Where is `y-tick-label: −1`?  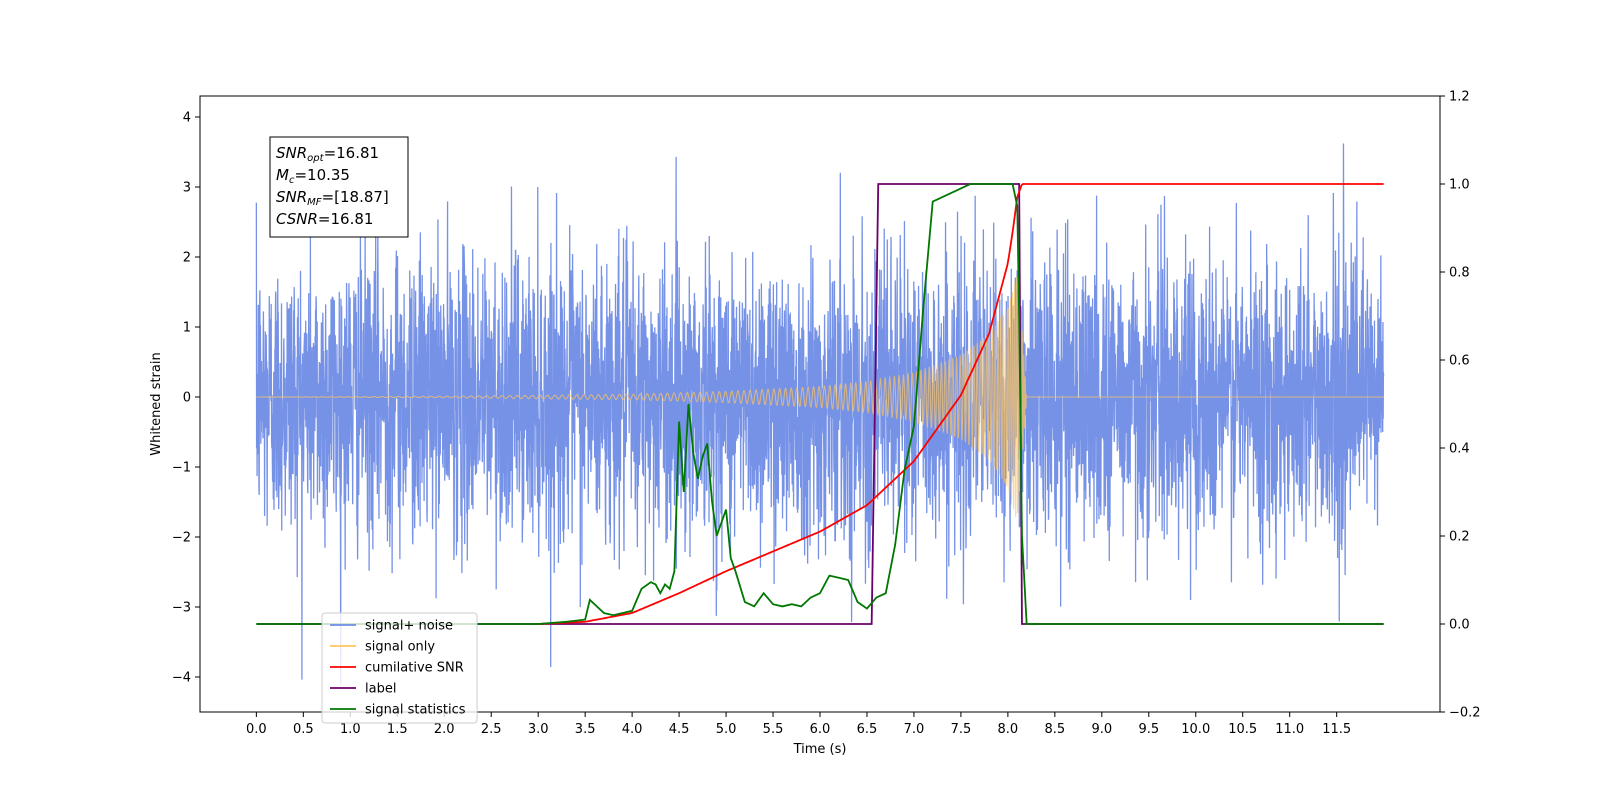
y-tick-label: −1 is located at coordinates (181, 468).